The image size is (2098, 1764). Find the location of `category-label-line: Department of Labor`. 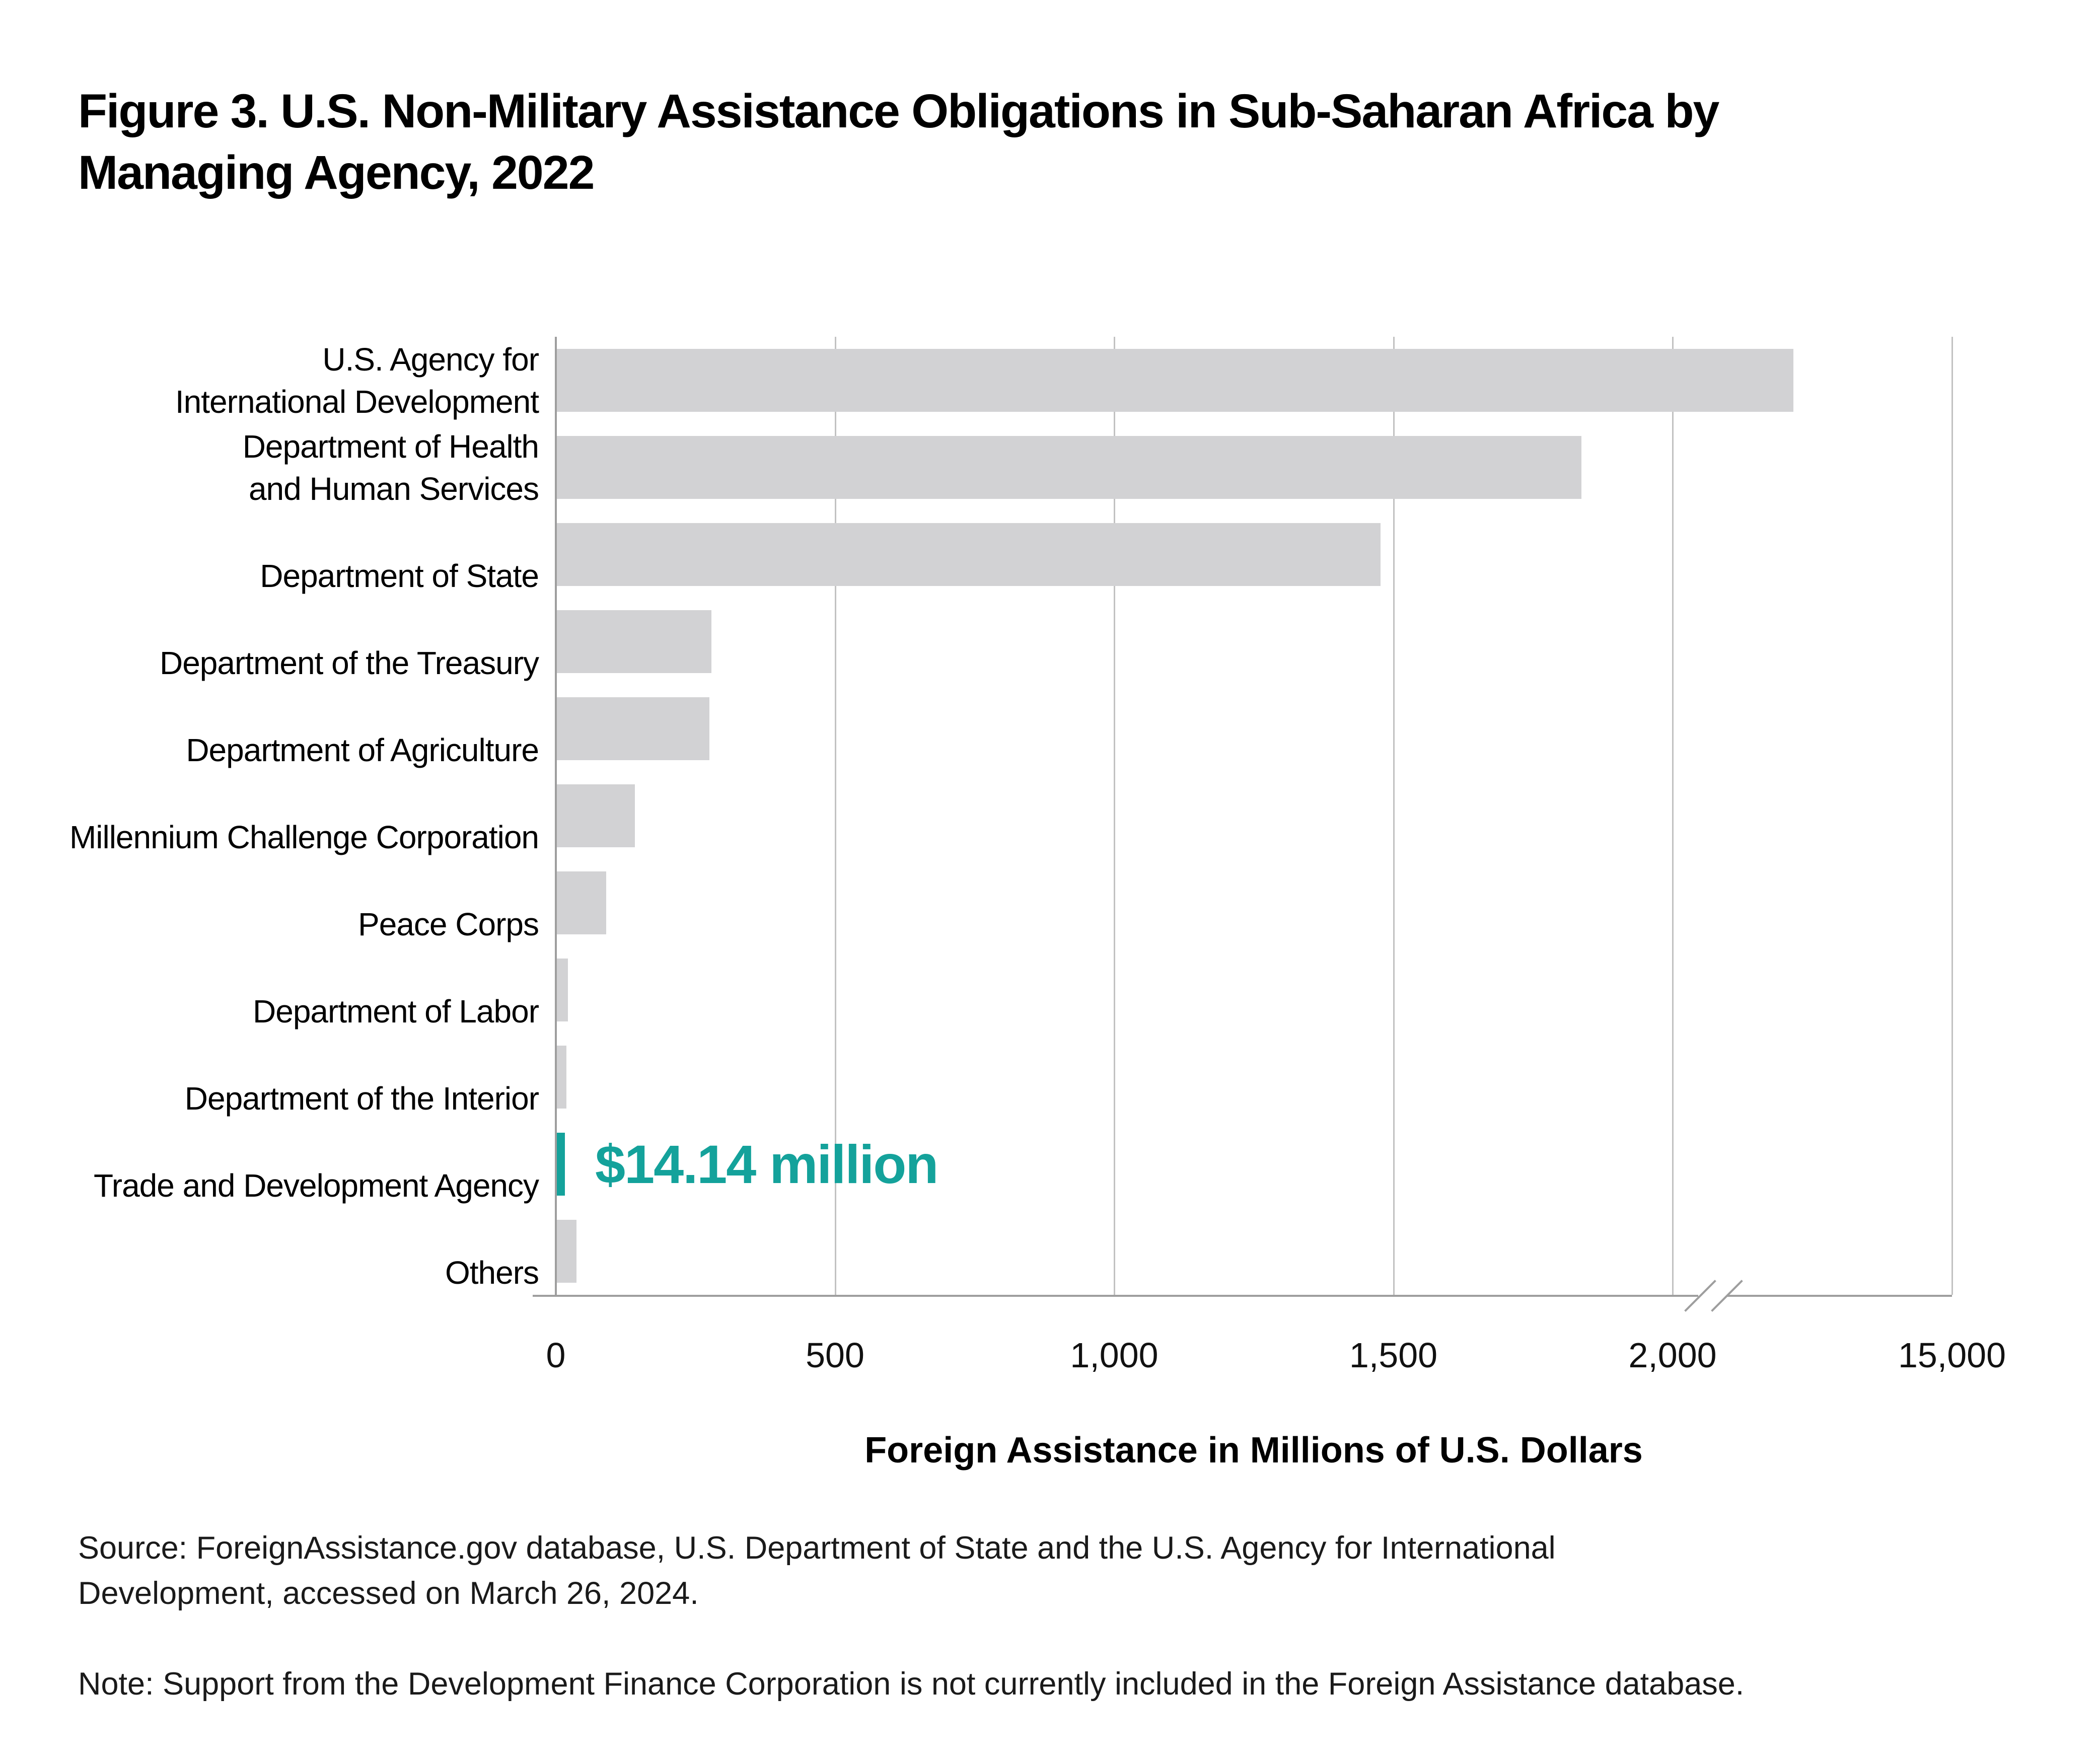

category-label-line: Department of Labor is located at coordinates (396, 1011).